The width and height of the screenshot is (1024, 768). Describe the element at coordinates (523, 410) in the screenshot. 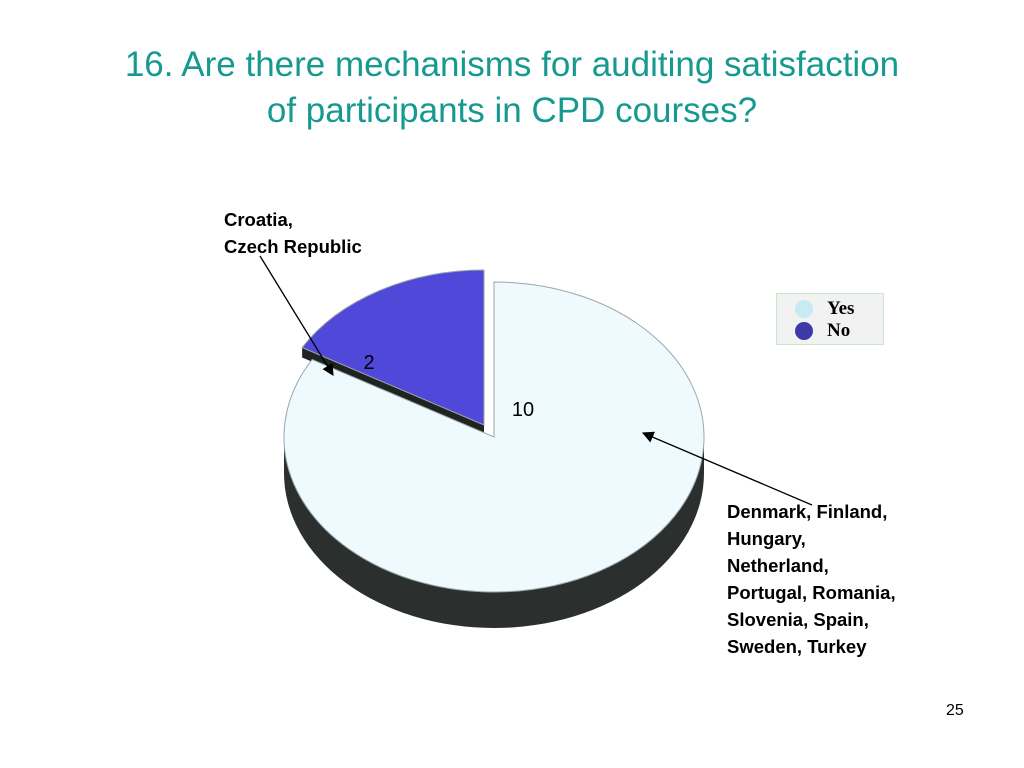

I see `data-label-yes: 10` at that location.